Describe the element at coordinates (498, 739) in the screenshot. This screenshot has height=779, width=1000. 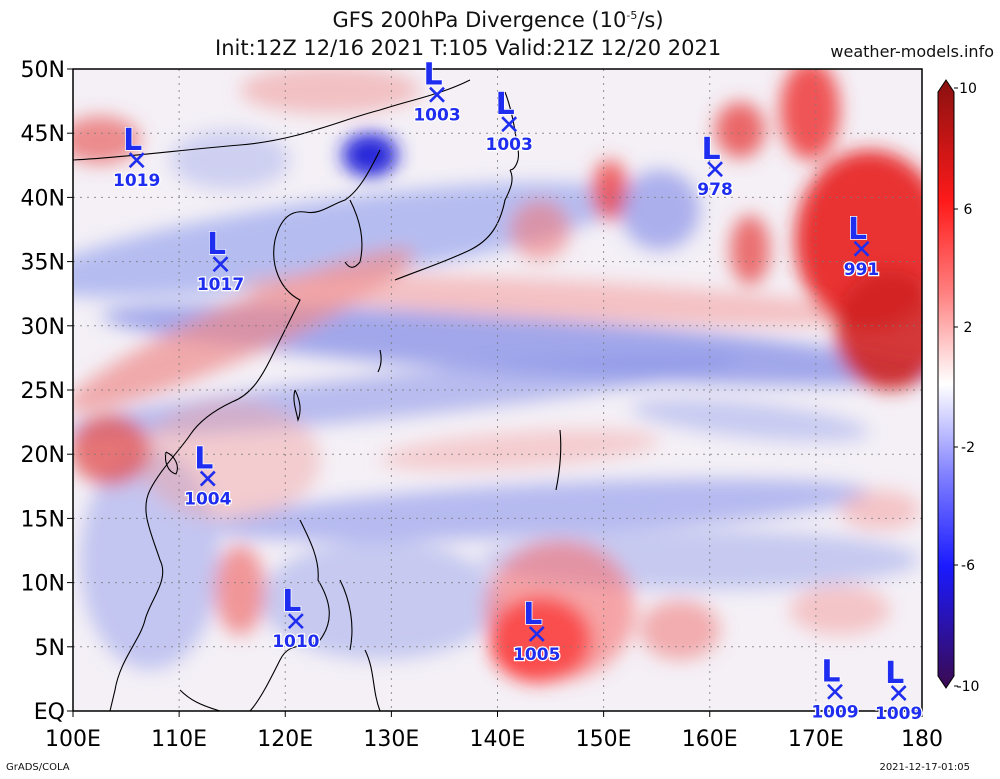
I see `x-tick-label: 140E` at that location.